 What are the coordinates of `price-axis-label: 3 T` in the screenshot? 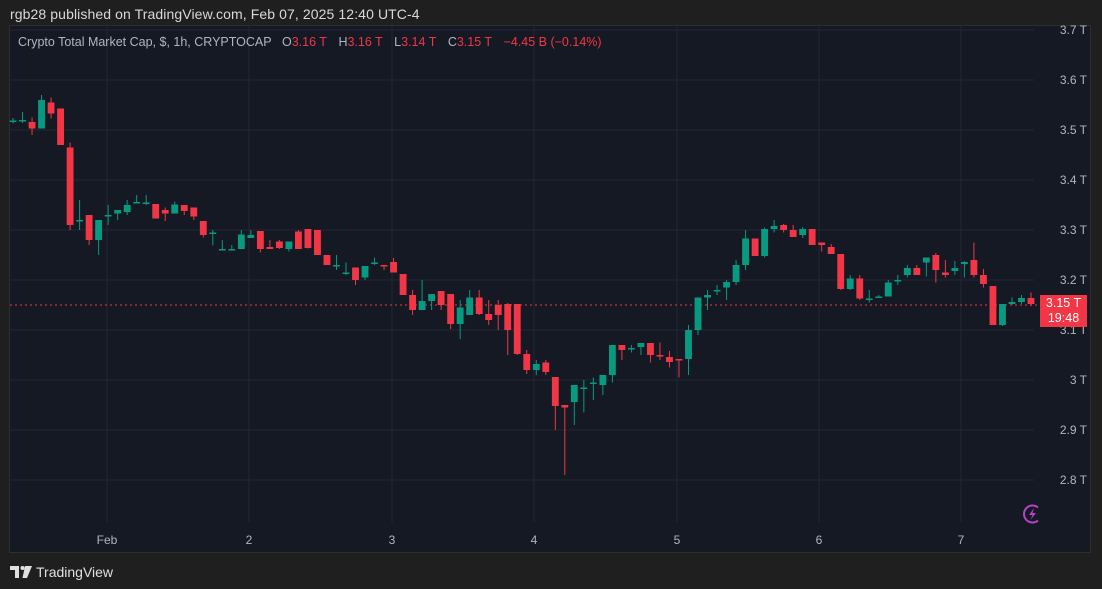 It's located at (1078, 380).